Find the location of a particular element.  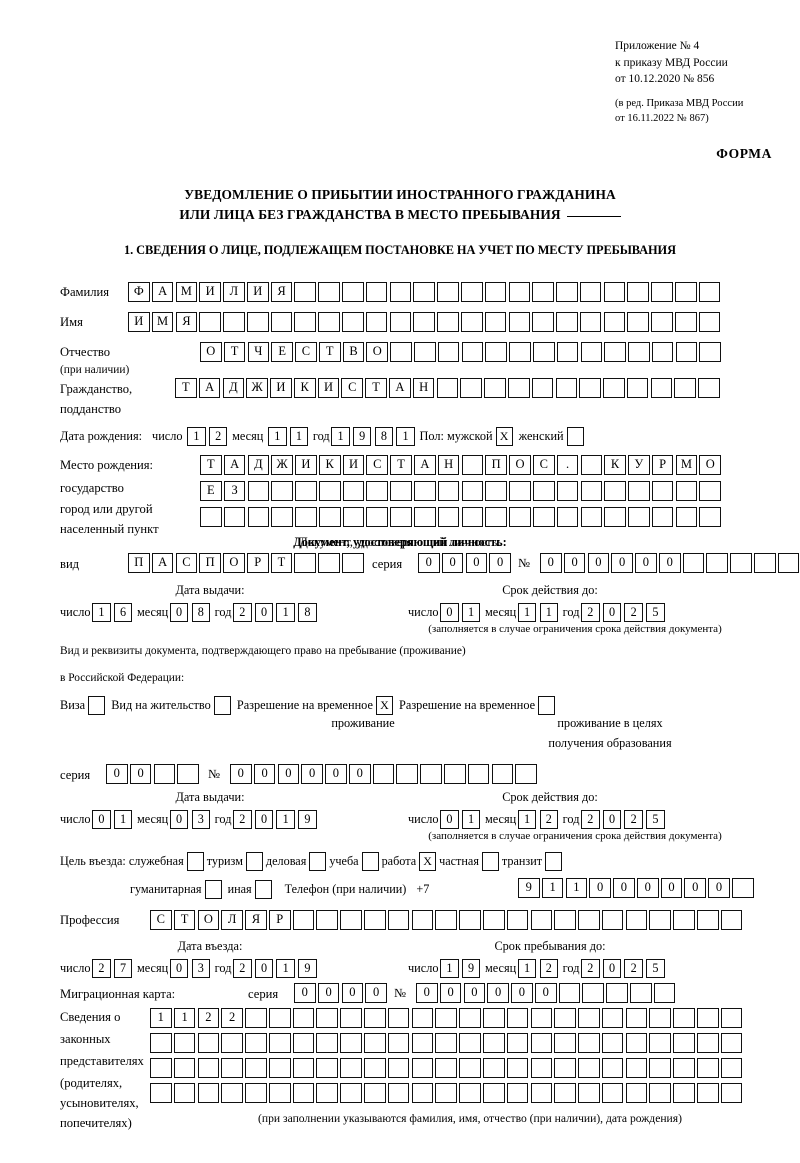

entry-month: 3 is located at coordinates (200, 968).